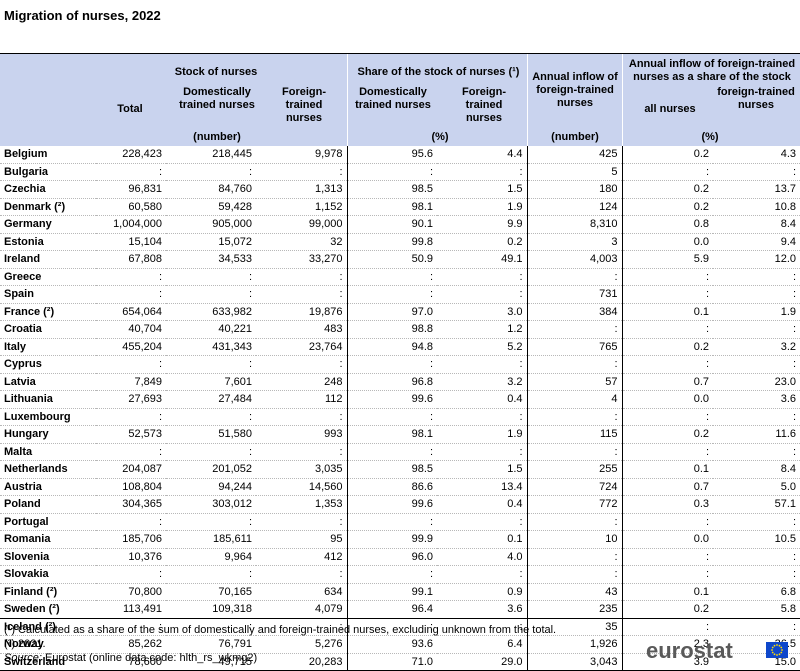 The width and height of the screenshot is (800, 671). What do you see at coordinates (756, 382) in the screenshot?
I see `value-cell-ft: 23.0` at bounding box center [756, 382].